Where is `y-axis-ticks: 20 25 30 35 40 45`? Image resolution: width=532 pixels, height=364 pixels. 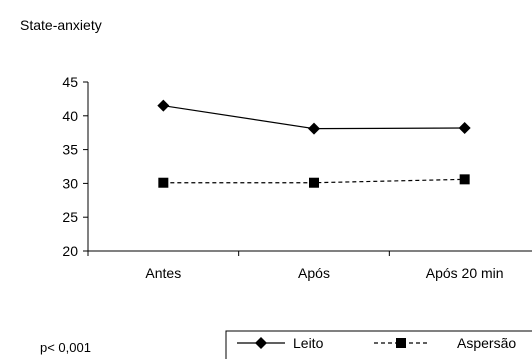 y-axis-ticks: 20 25 30 35 40 45 is located at coordinates (75, 166).